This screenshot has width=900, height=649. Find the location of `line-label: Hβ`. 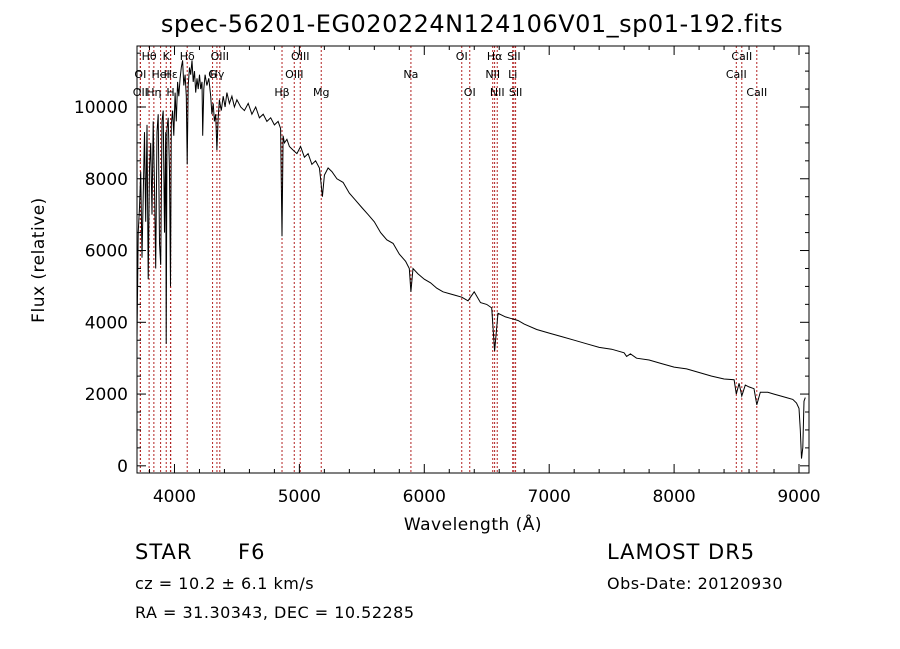

line-label: Hβ is located at coordinates (281, 92).